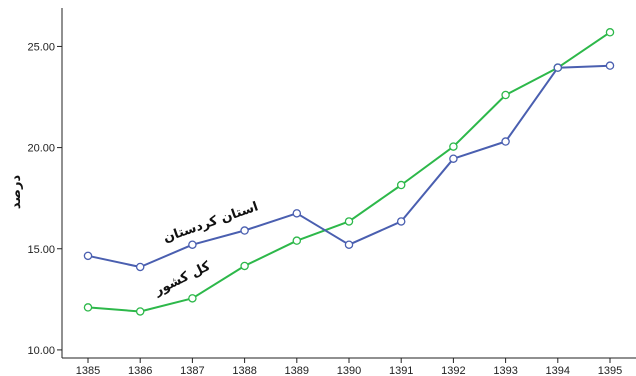  Describe the element at coordinates (610, 370) in the screenshot. I see `x-tick-label: 1395` at that location.